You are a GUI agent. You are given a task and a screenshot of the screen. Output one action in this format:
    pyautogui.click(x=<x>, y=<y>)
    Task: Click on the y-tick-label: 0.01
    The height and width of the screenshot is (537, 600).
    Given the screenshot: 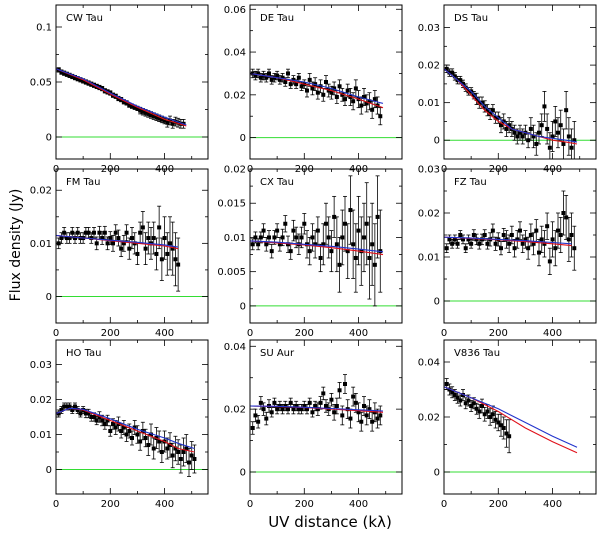 What is the action you would take?
    pyautogui.click(x=41, y=435)
    